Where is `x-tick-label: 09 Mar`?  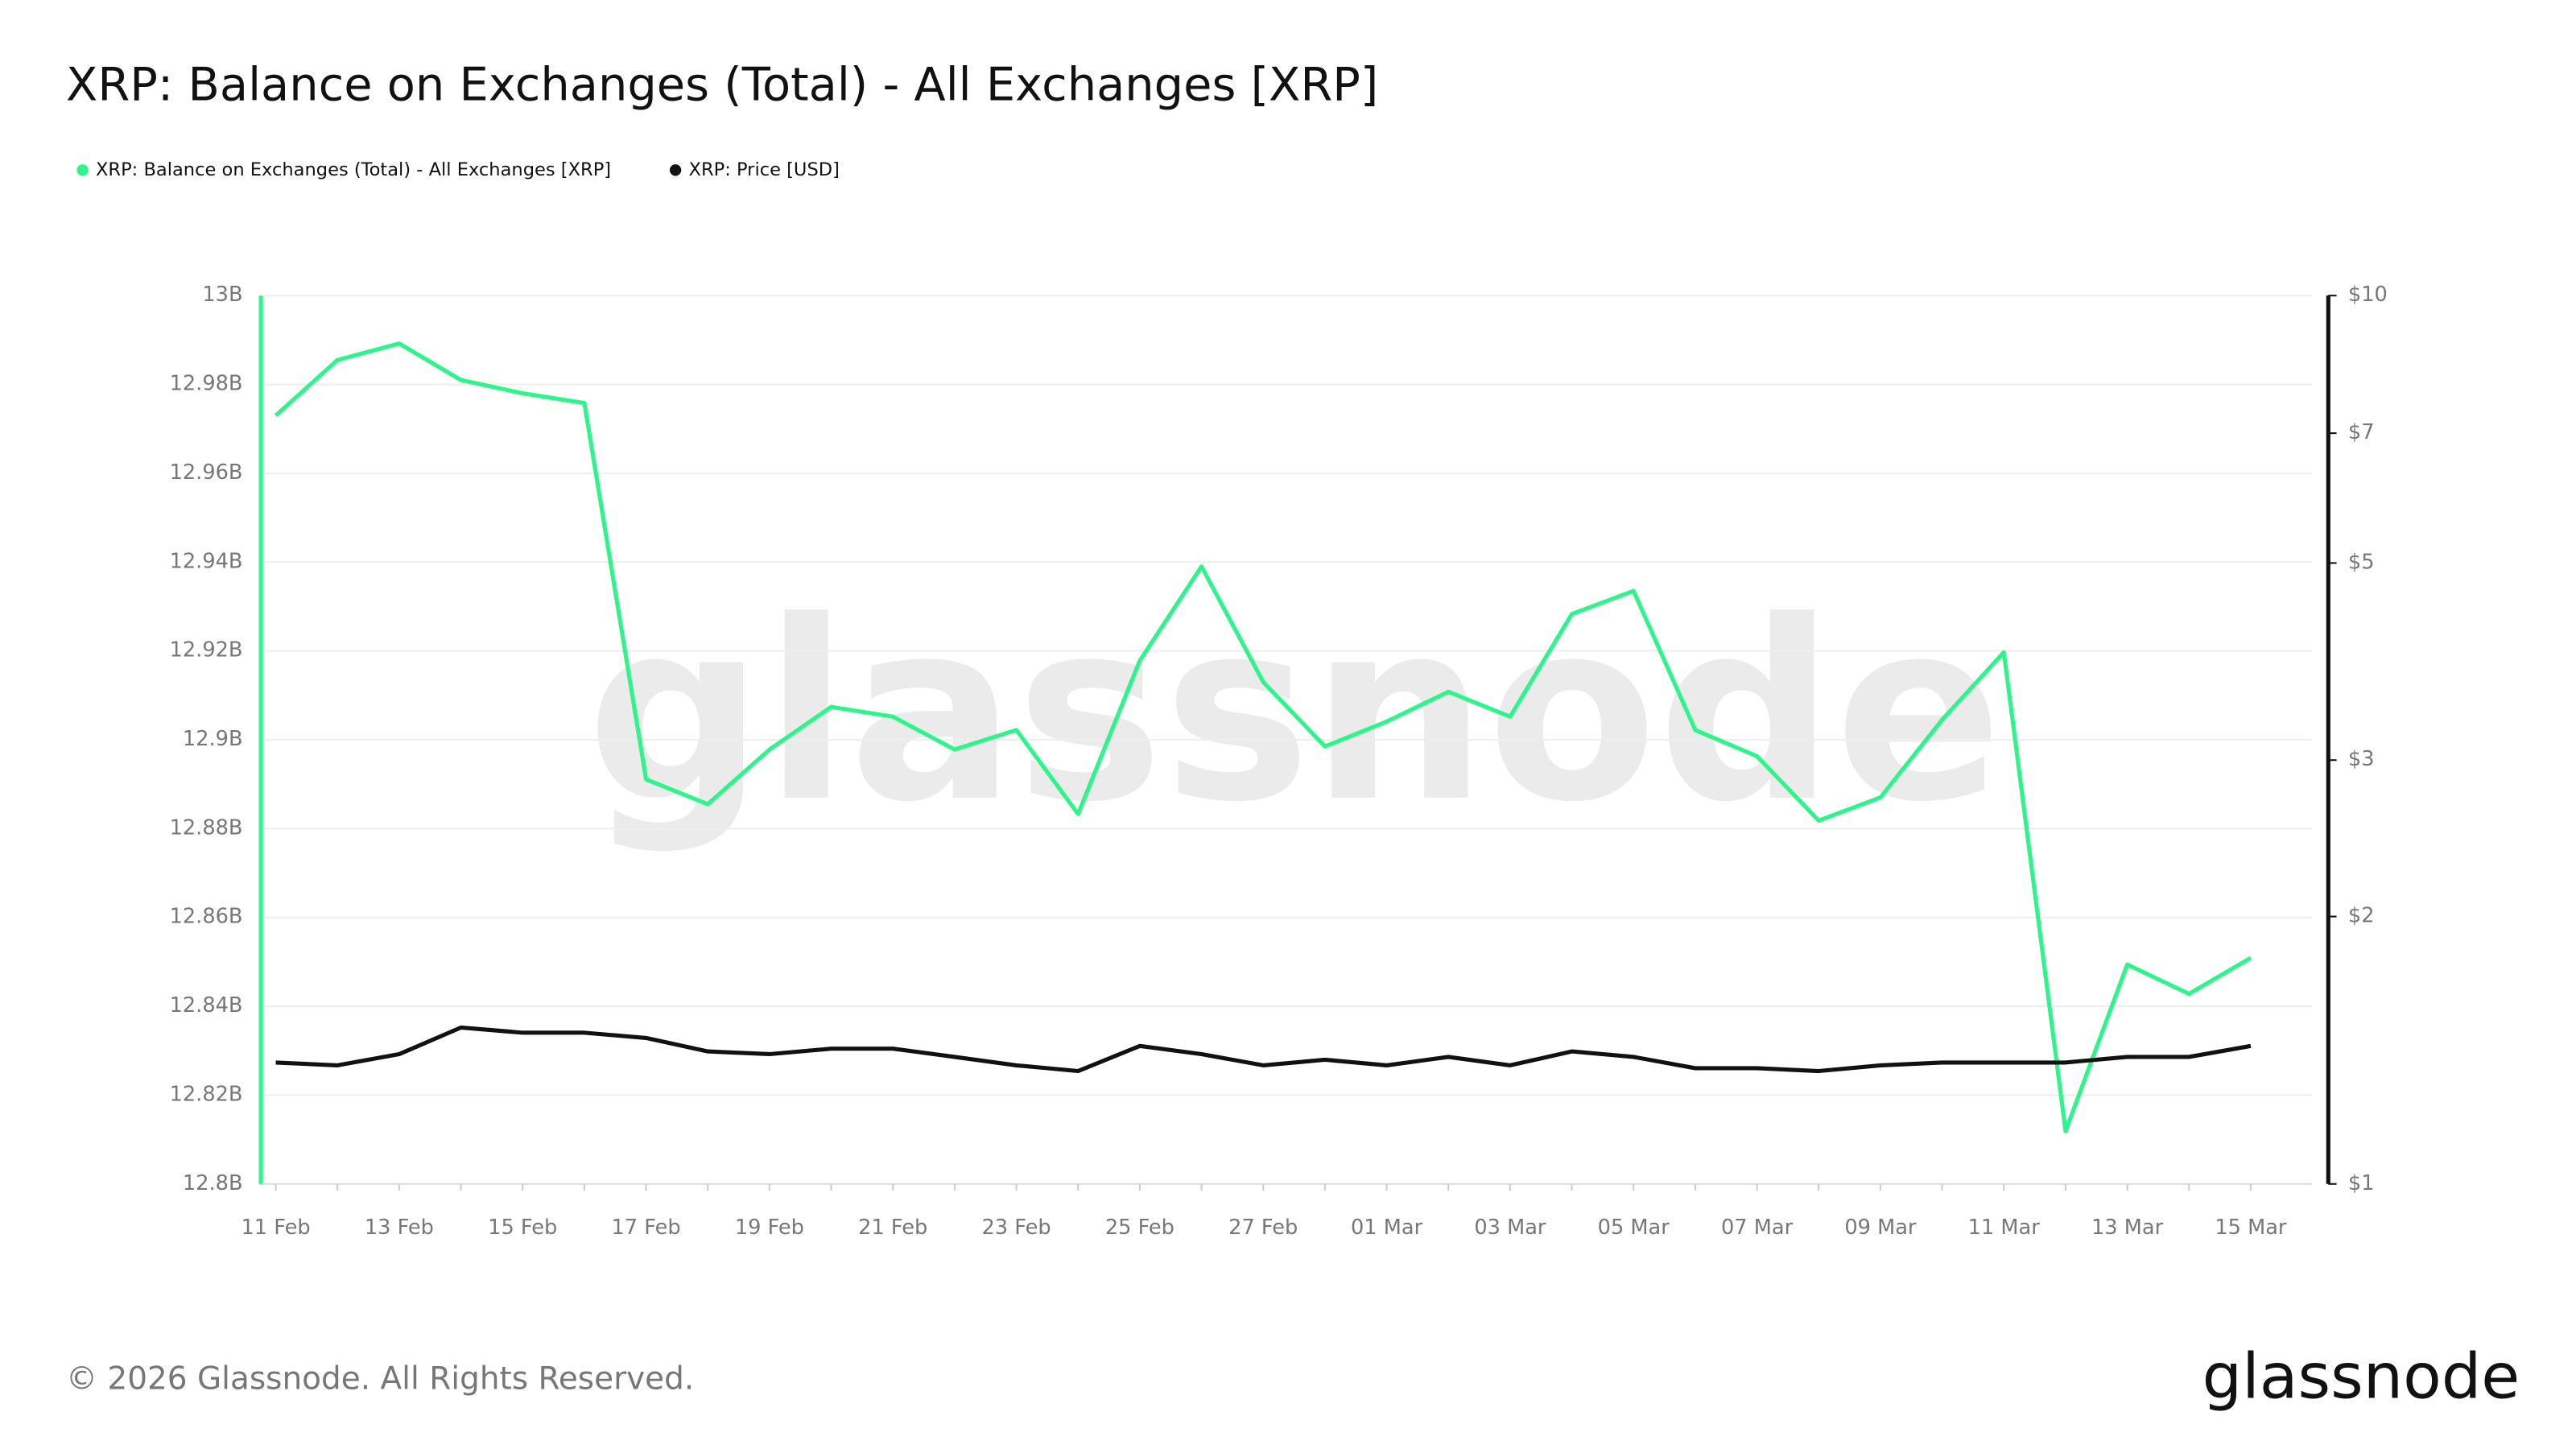 x-tick-label: 09 Mar is located at coordinates (1880, 1228).